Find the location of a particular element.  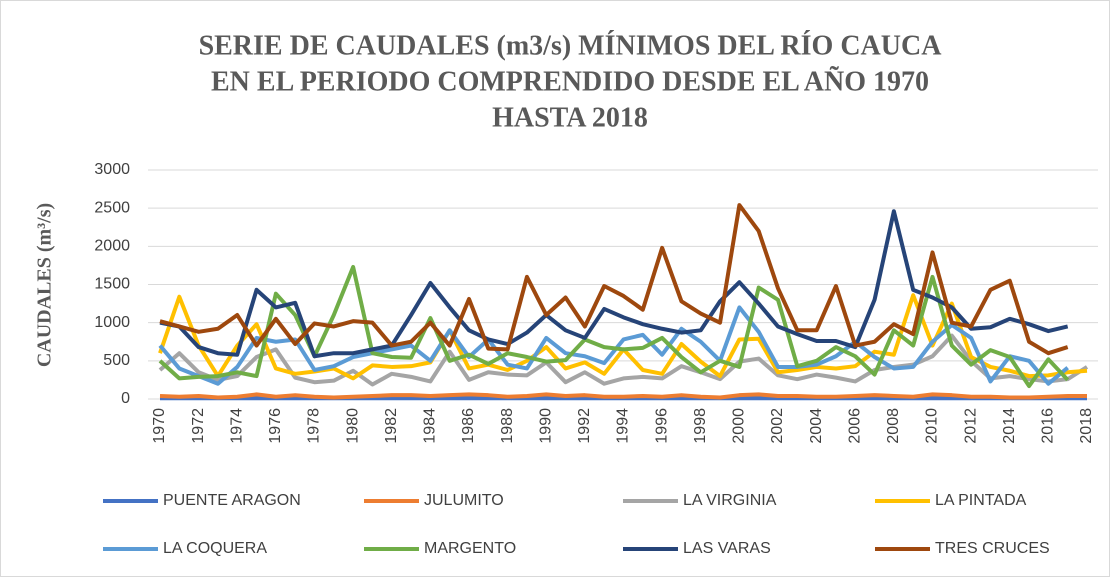

x-tick-label: 1970 is located at coordinates (159, 426).